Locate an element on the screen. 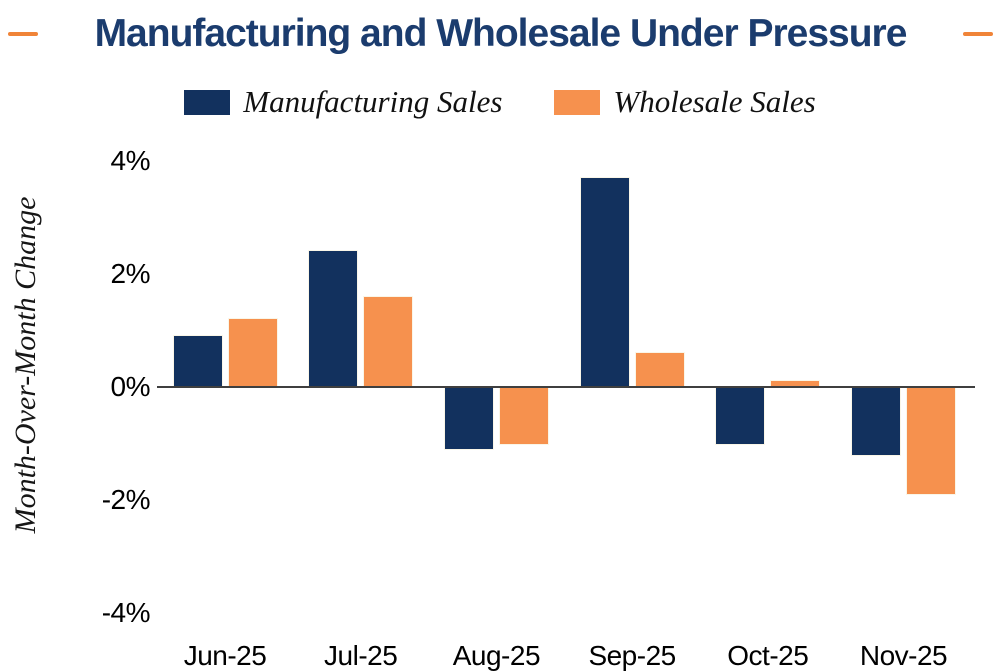  legend-swatch-wholesale-icon is located at coordinates (577, 102).